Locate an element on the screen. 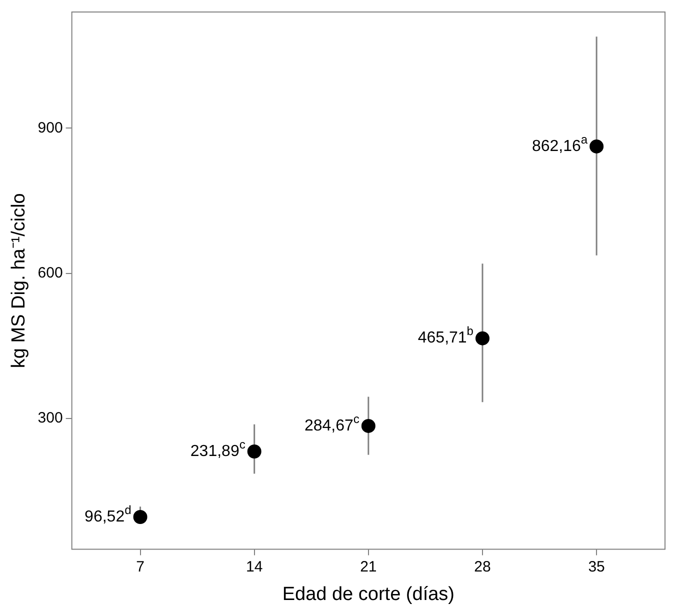 The width and height of the screenshot is (675, 610). y-tick-label: 900 is located at coordinates (50, 127).